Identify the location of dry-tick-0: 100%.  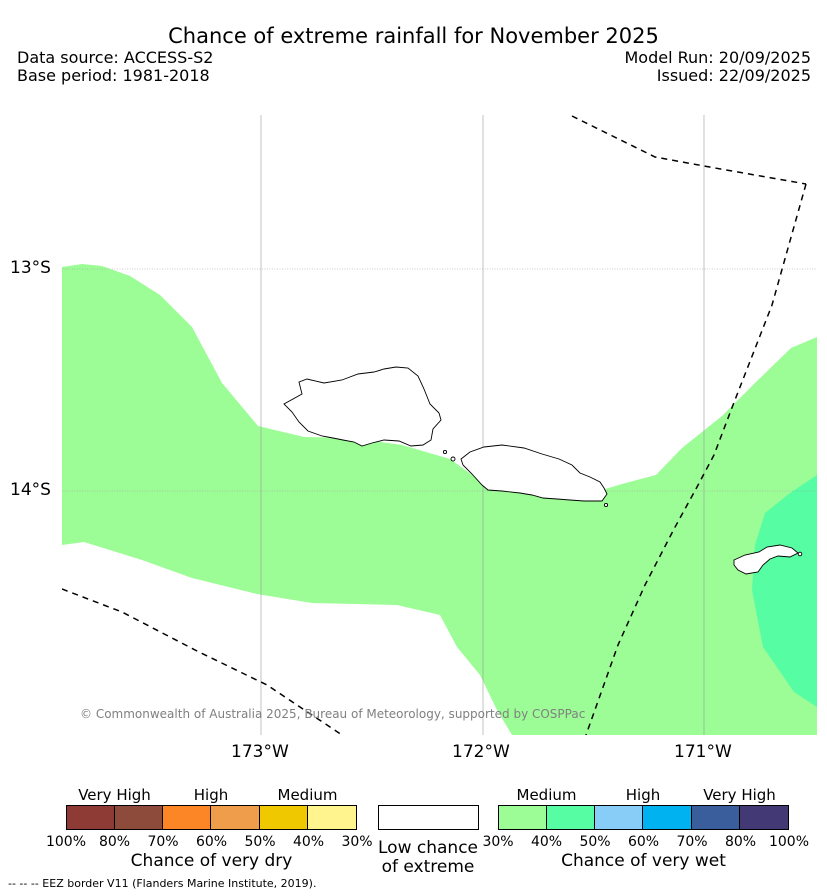
(66, 842).